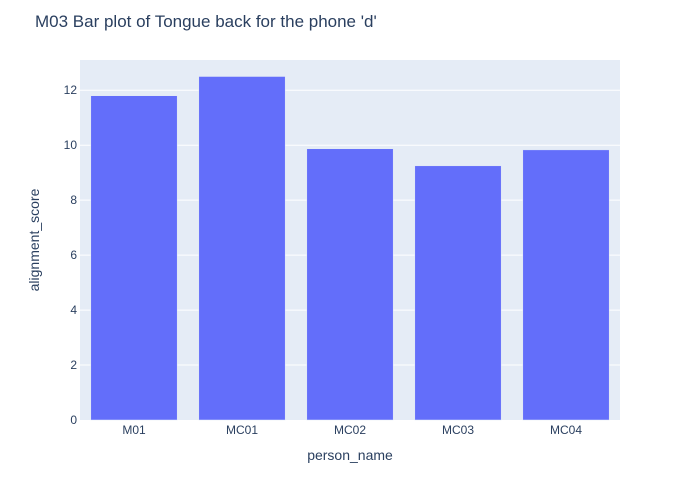  What do you see at coordinates (134, 430) in the screenshot?
I see `x-tick-label: M01` at bounding box center [134, 430].